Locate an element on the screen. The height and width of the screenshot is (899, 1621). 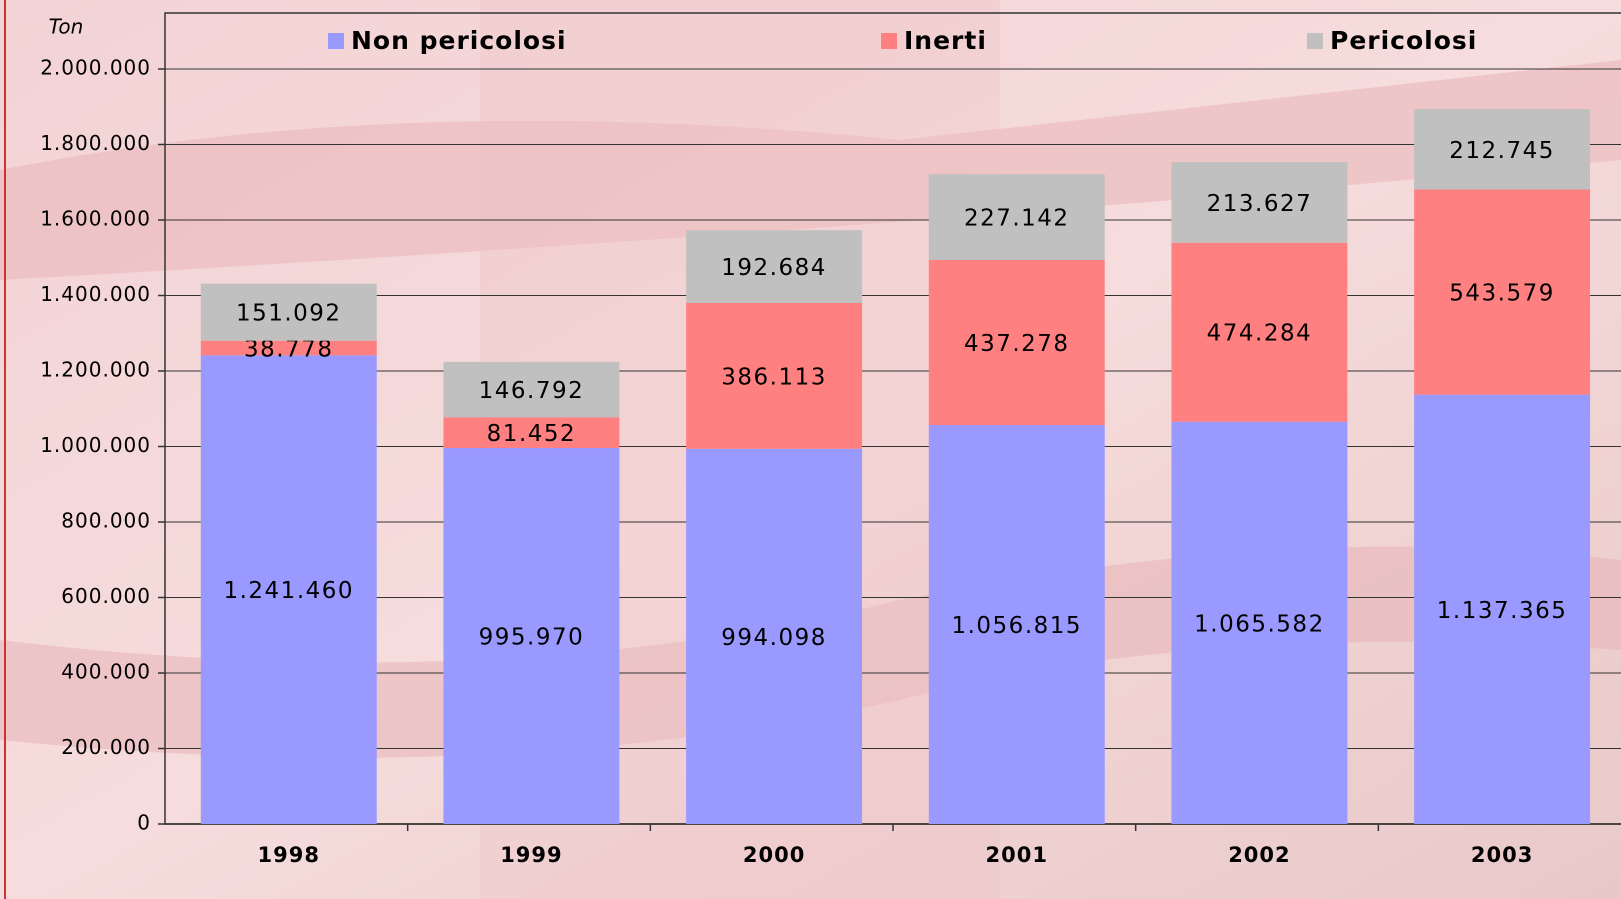
x-tick-label: 1999 is located at coordinates (531, 855).